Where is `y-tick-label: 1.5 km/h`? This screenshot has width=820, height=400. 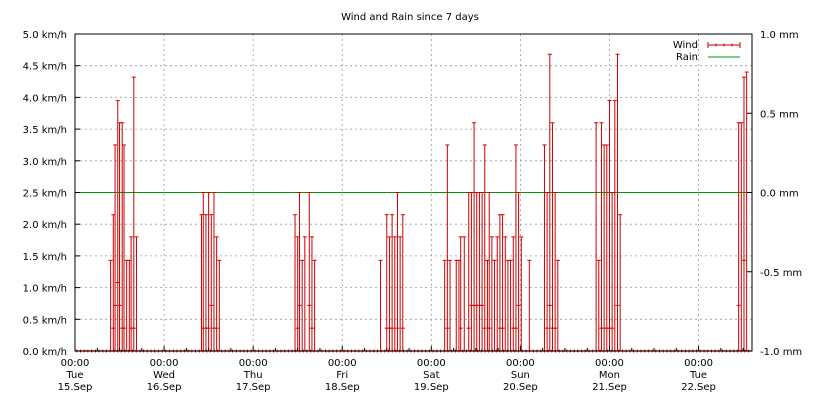 y-tick-label: 1.5 km/h is located at coordinates (45, 257).